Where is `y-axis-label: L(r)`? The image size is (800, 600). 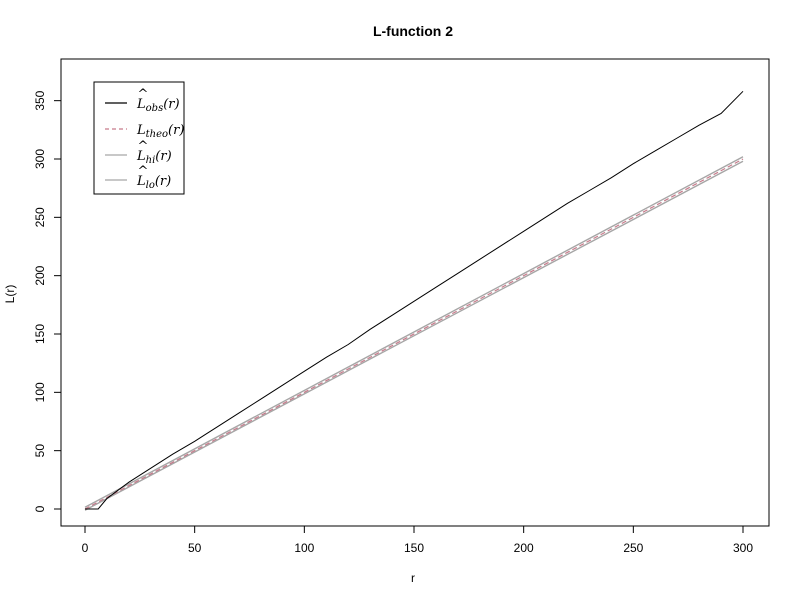
y-axis-label: L(r) is located at coordinates (10, 294).